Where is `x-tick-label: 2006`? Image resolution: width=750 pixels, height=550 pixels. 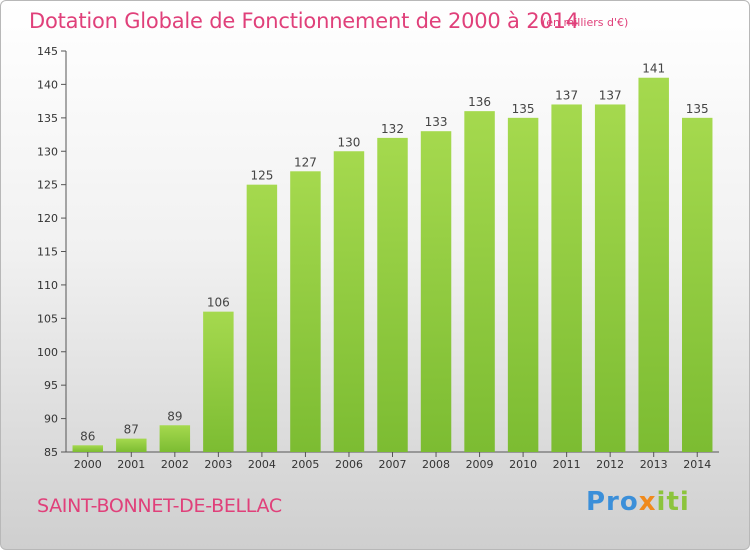 x-tick-label: 2006 is located at coordinates (349, 464).